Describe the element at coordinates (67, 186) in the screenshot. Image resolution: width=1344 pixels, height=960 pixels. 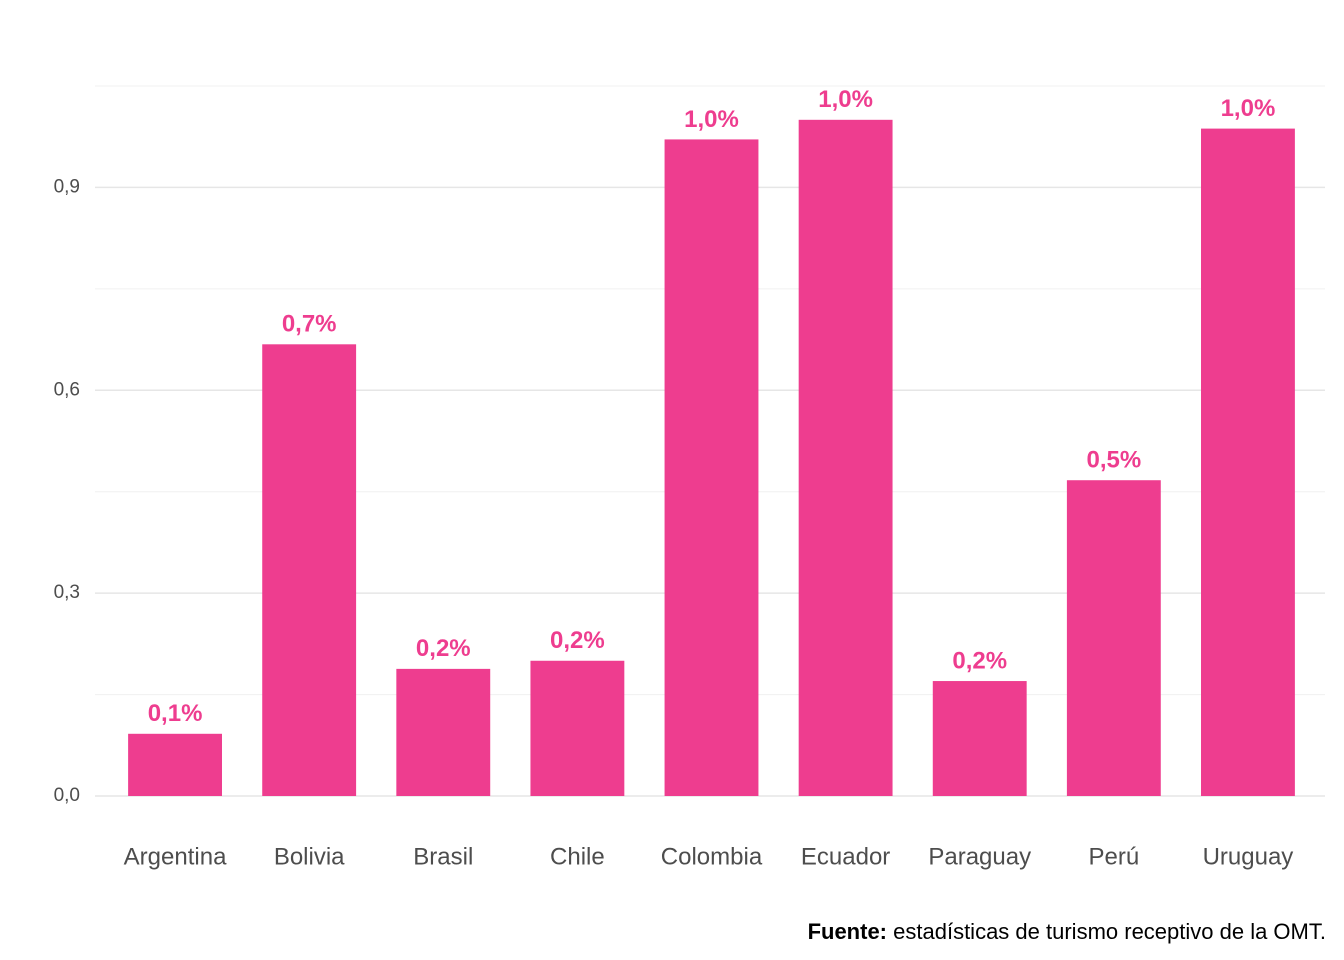
I see `y-tick-label: 0,9` at that location.